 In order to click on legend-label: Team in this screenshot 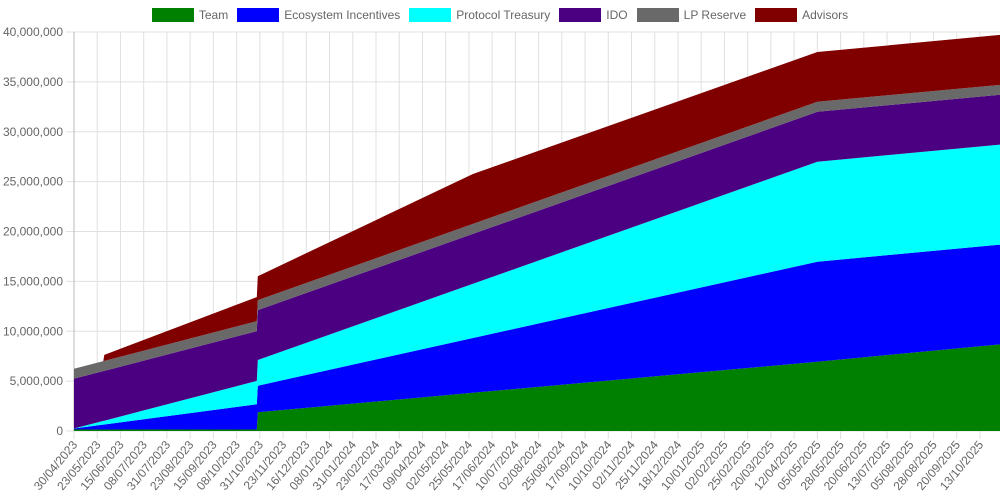, I will do `click(213, 15)`.